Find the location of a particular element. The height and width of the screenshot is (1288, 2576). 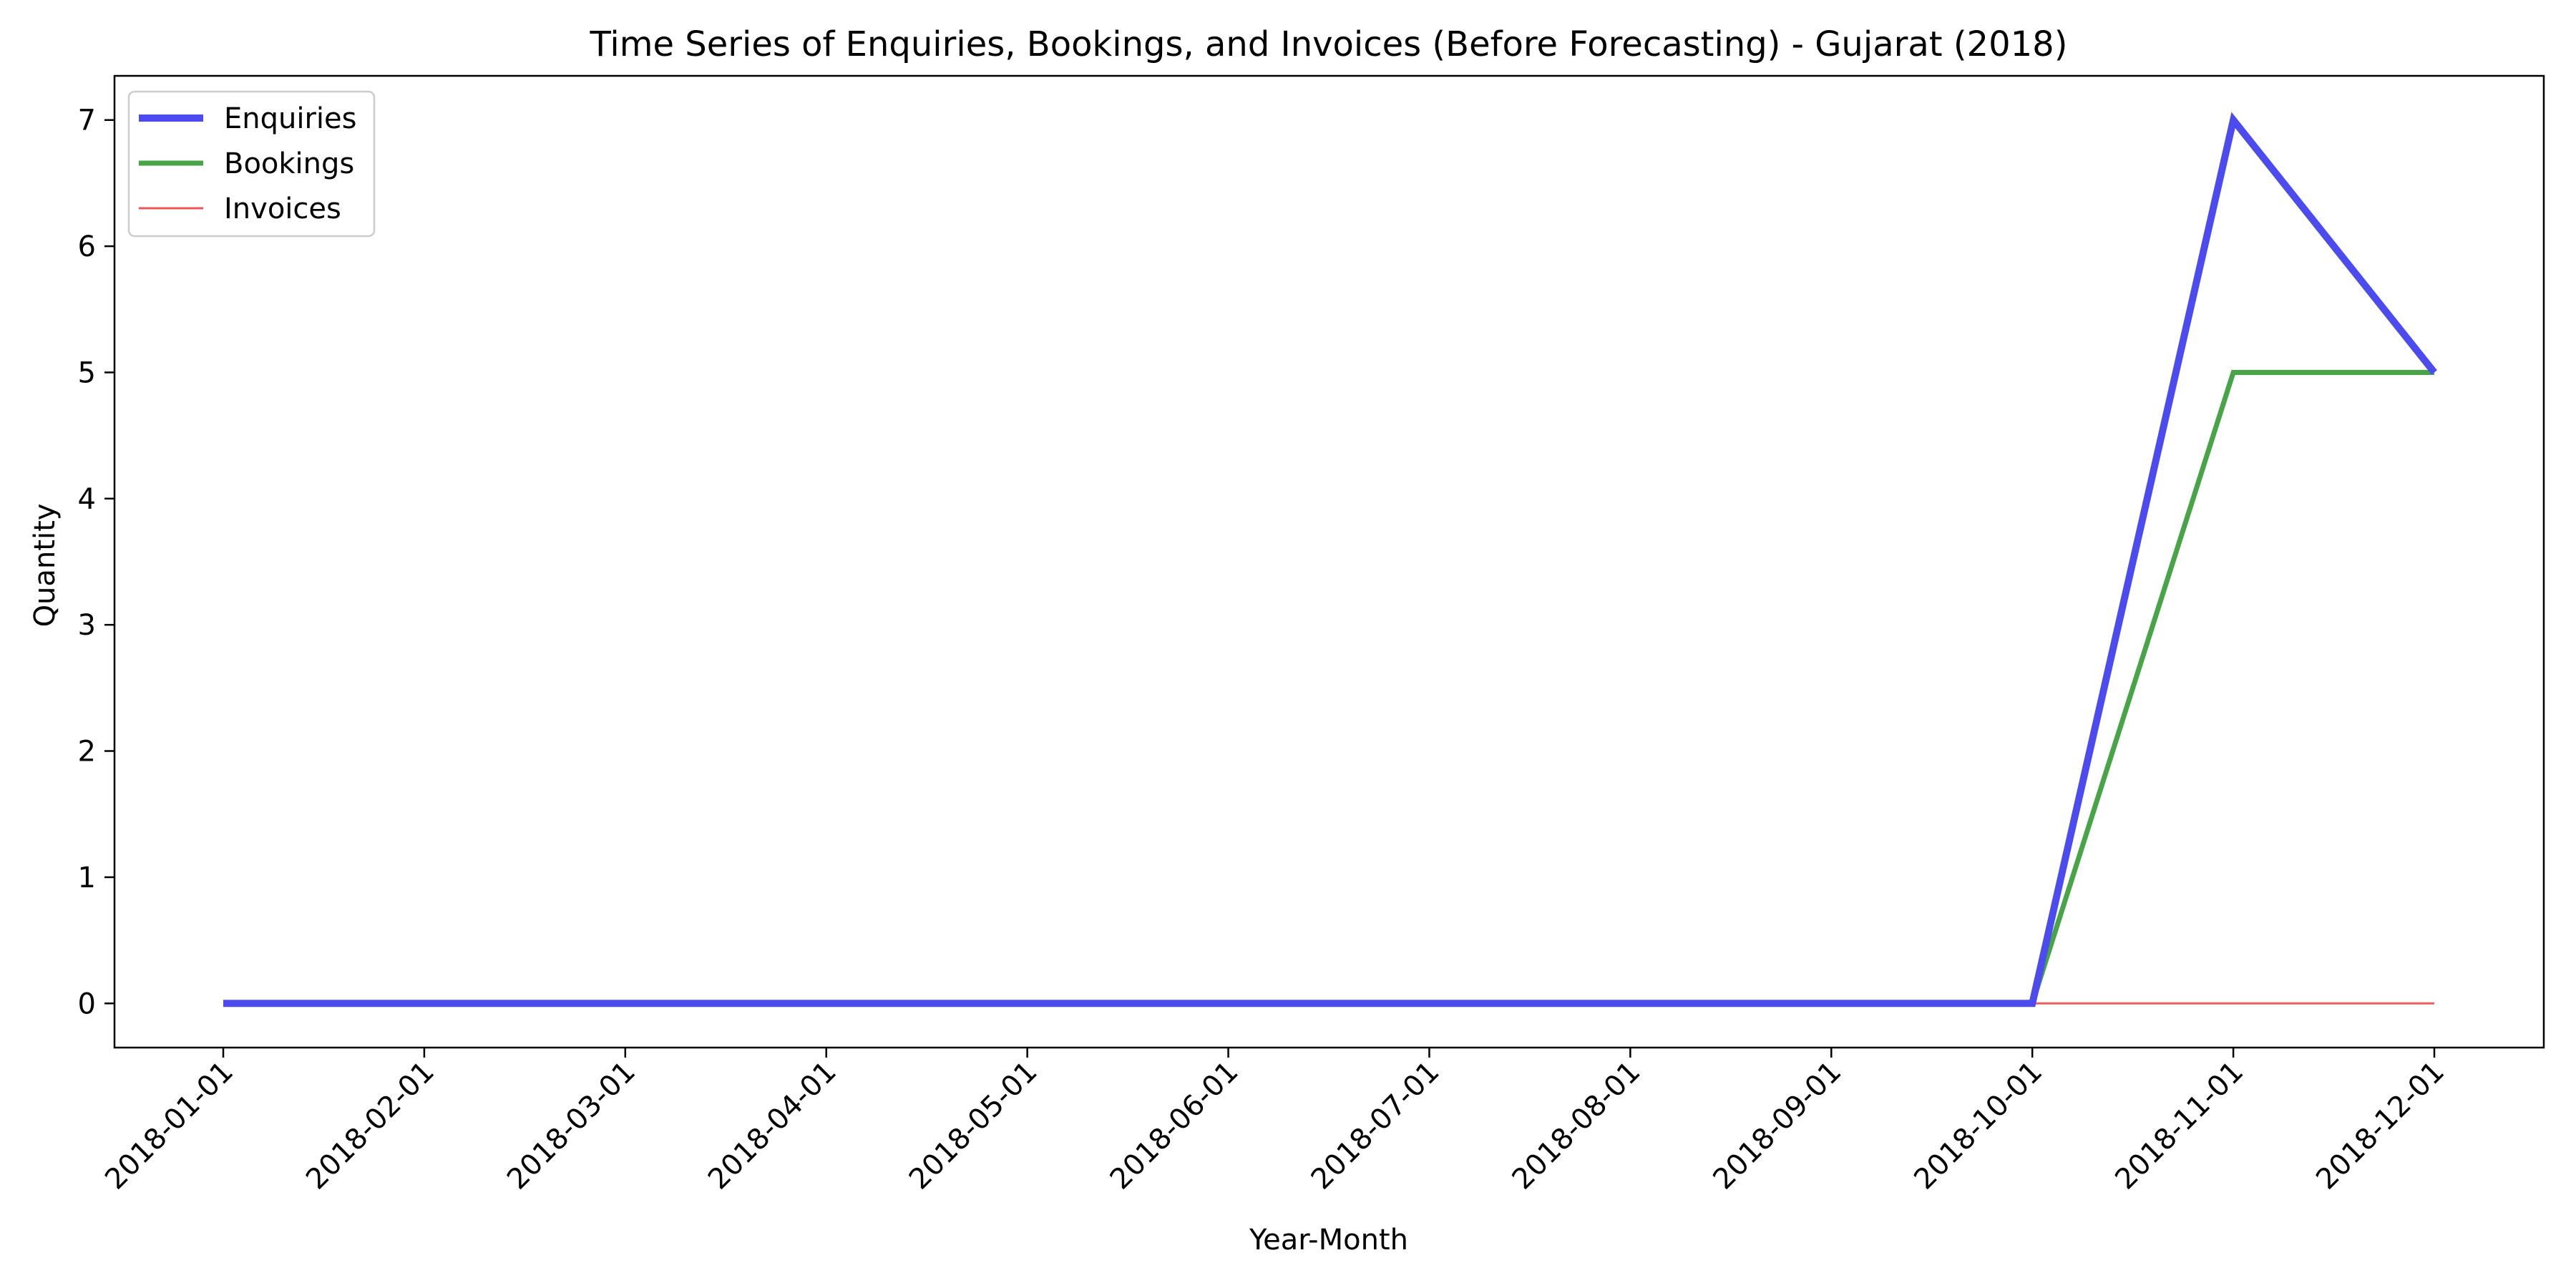

x-tick-label: 2018-08-01 is located at coordinates (1576, 1125).